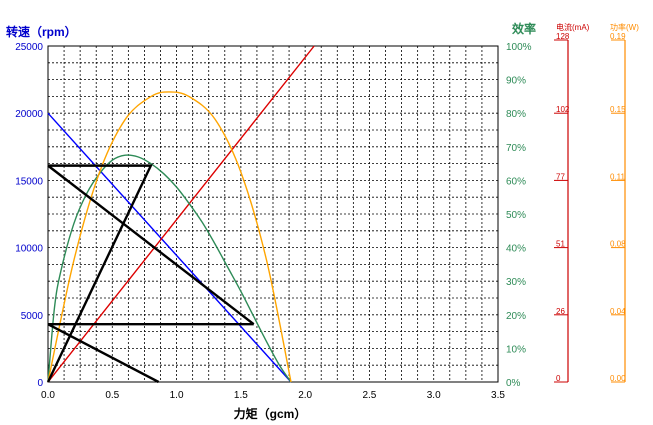 This screenshot has width=653, height=425. I want to click on power-tick-label: 0.19, so click(618, 36).